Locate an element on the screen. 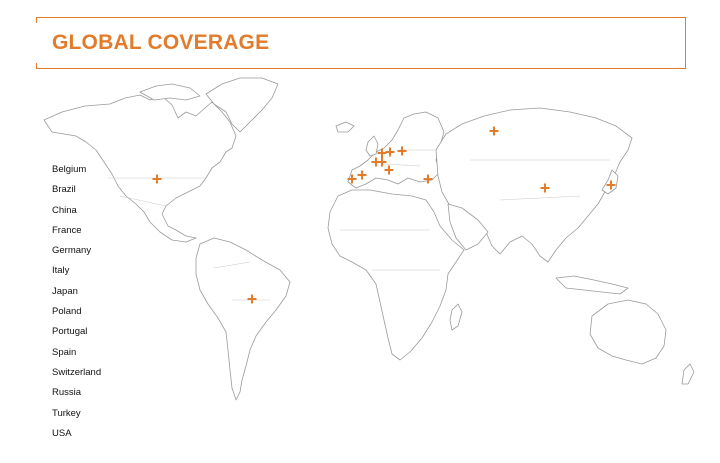  country-list-item: Brazil is located at coordinates (64, 190).